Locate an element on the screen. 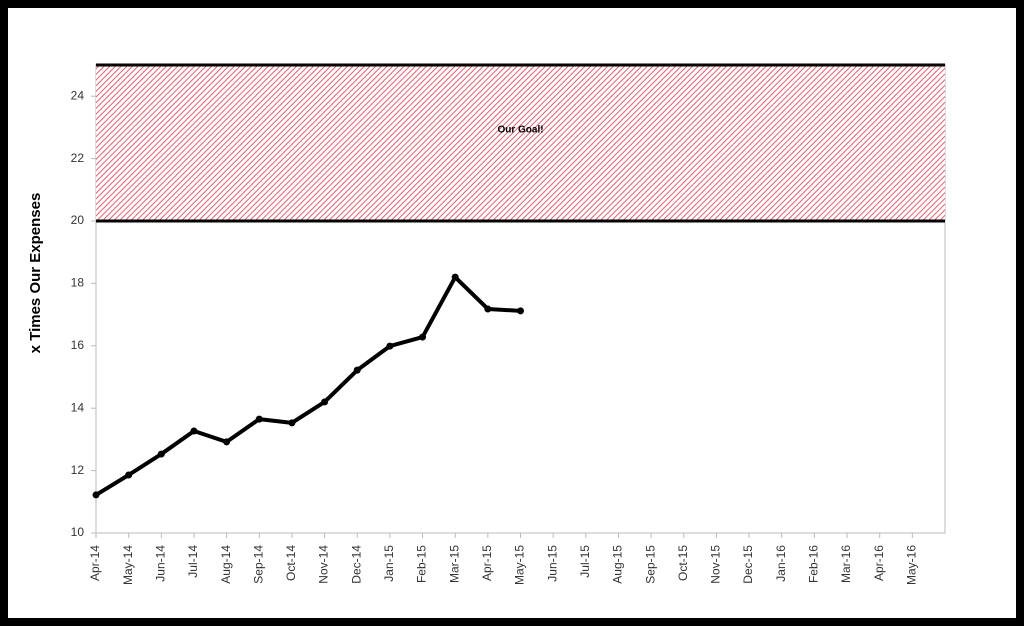 This screenshot has height=626, width=1024. x-tick-label: Nov-15 is located at coordinates (716, 564).